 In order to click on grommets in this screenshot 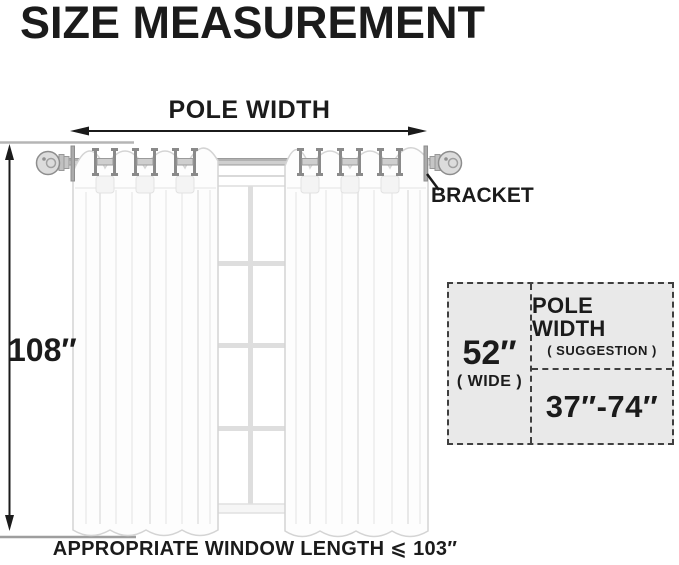, I will do `click(247, 171)`.